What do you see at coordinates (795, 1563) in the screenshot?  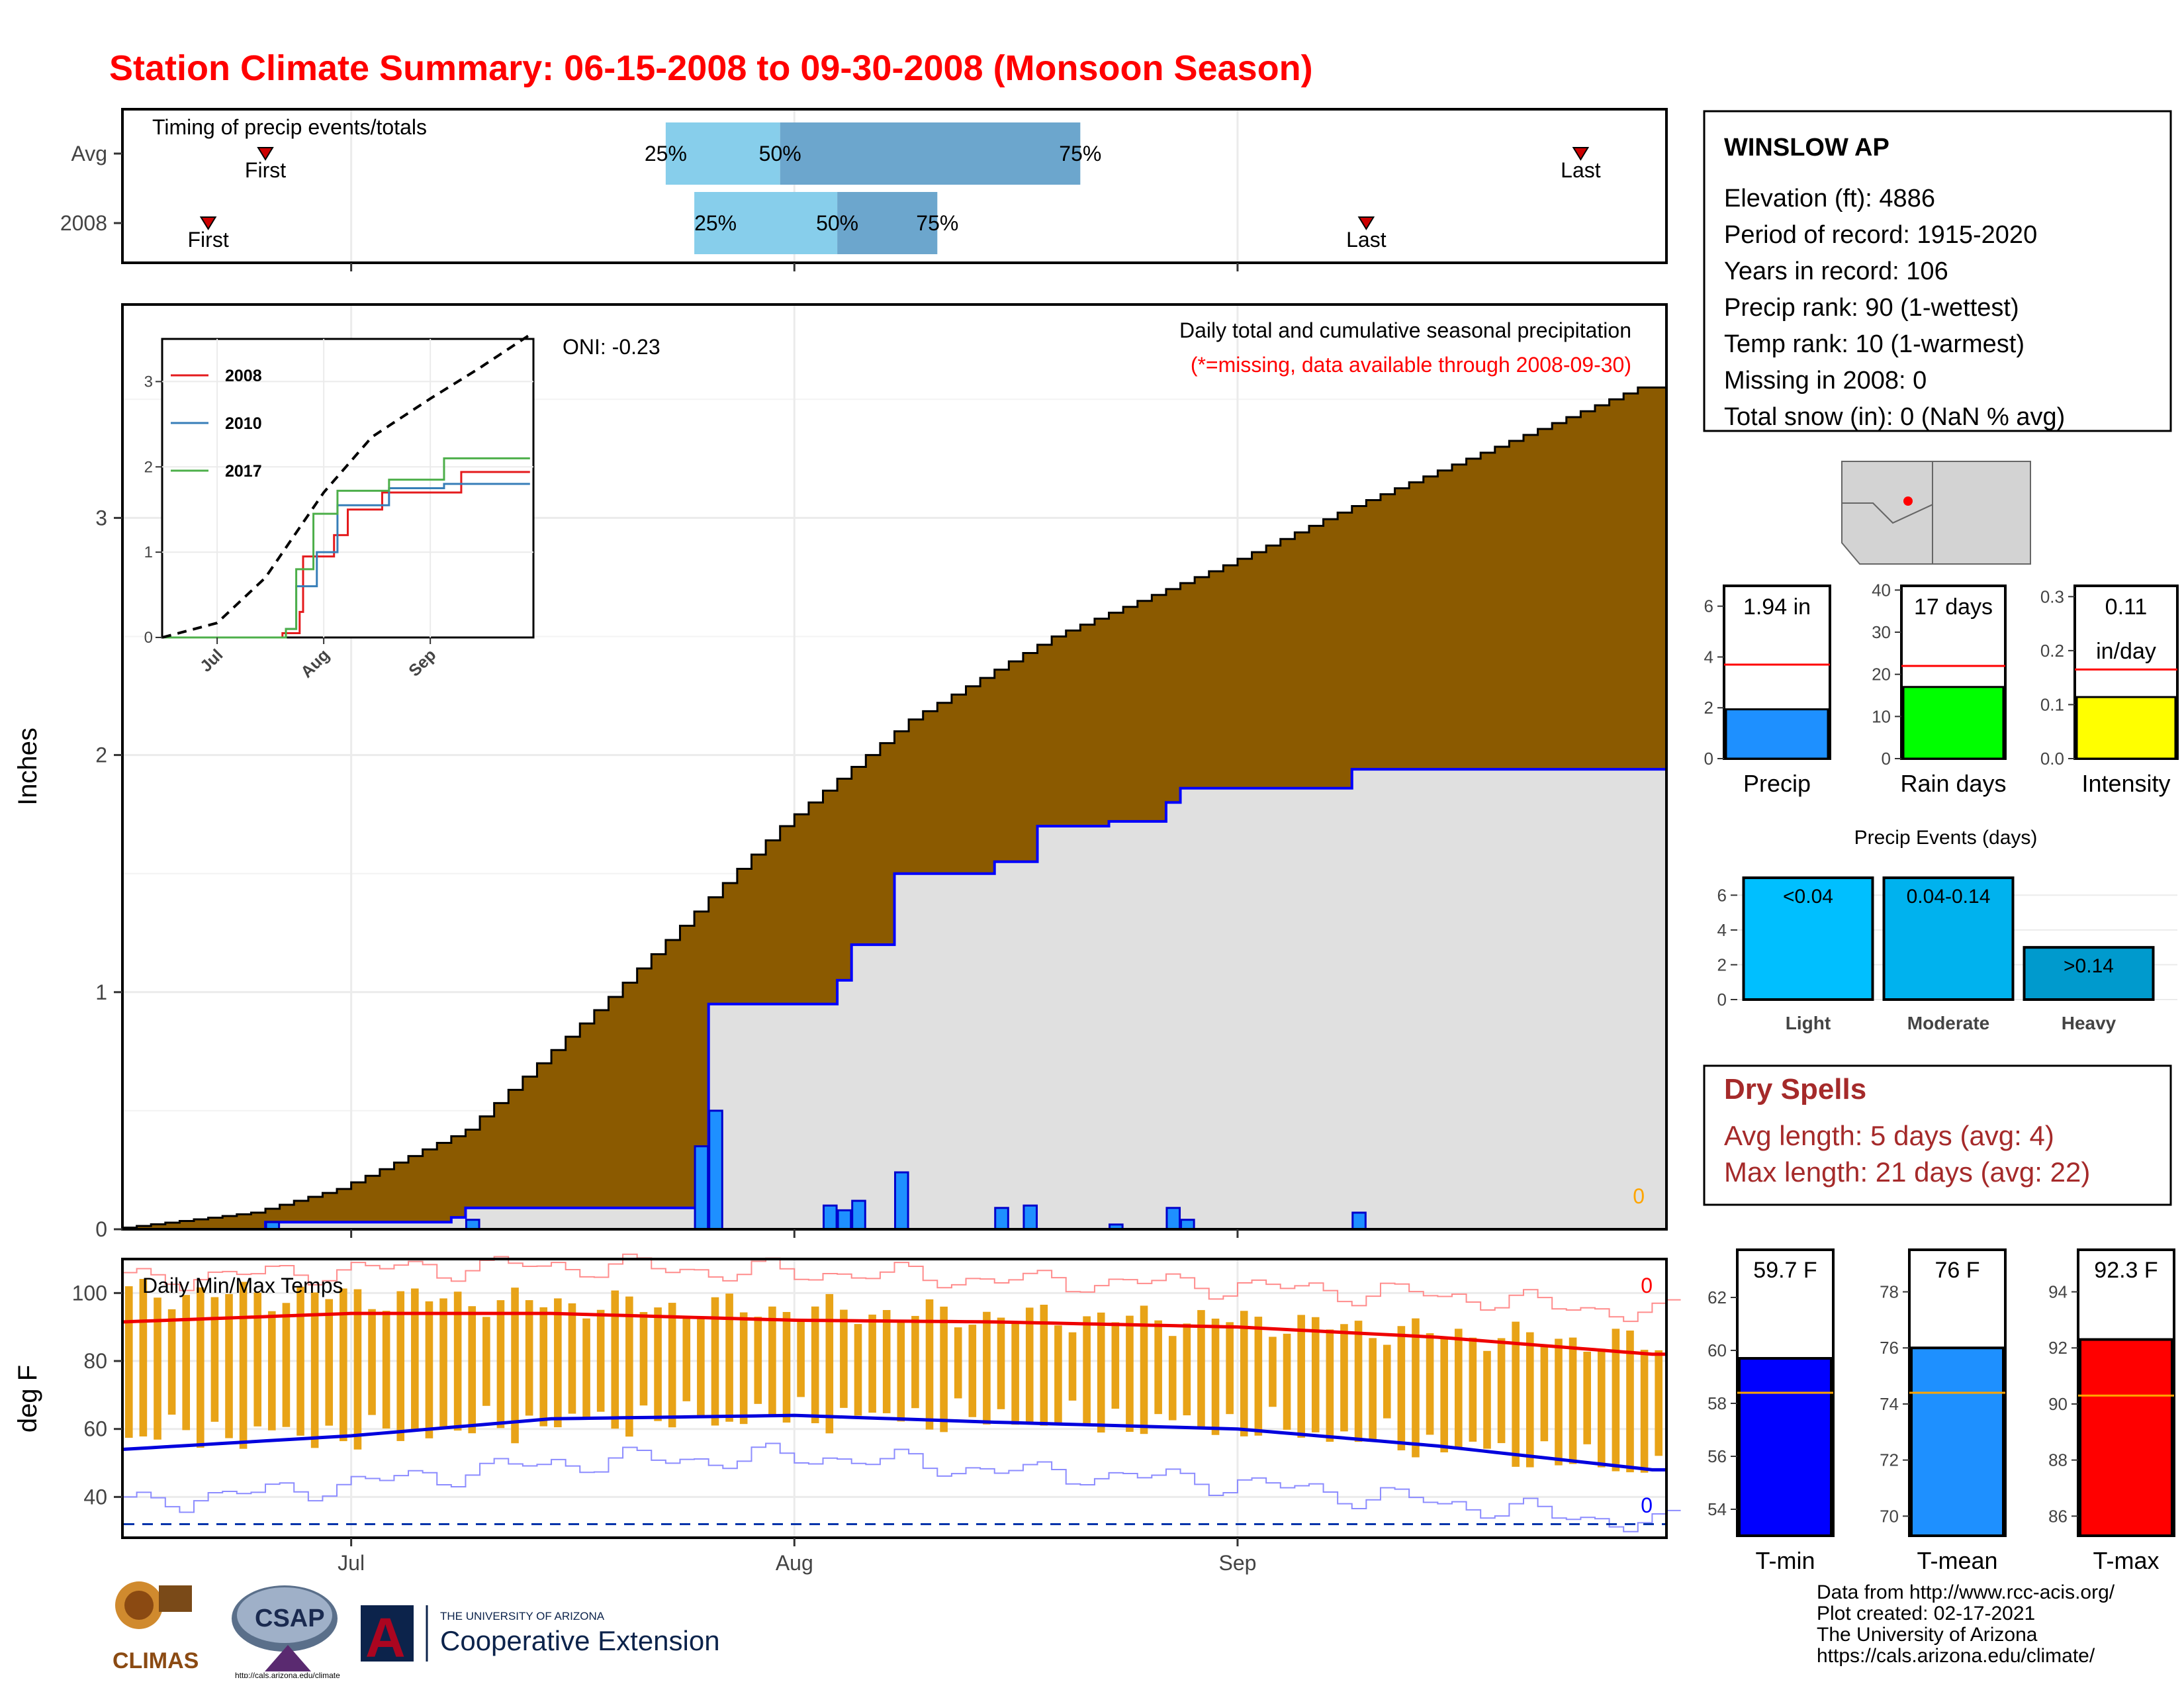 I see `x-tick-label: Aug` at bounding box center [795, 1563].